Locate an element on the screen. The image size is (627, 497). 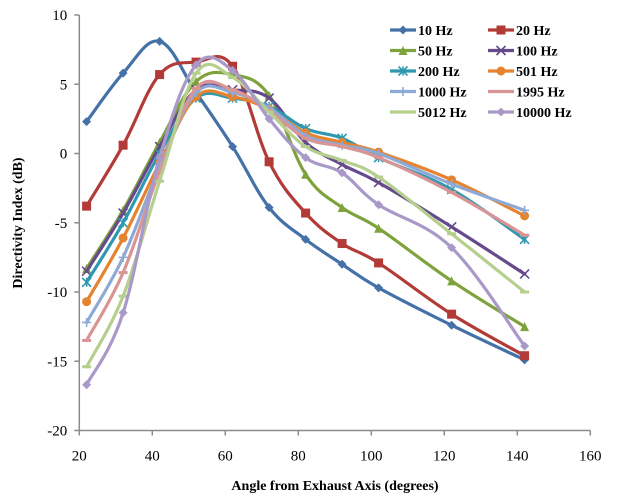
legend-label: 10 Hz is located at coordinates (435, 31).